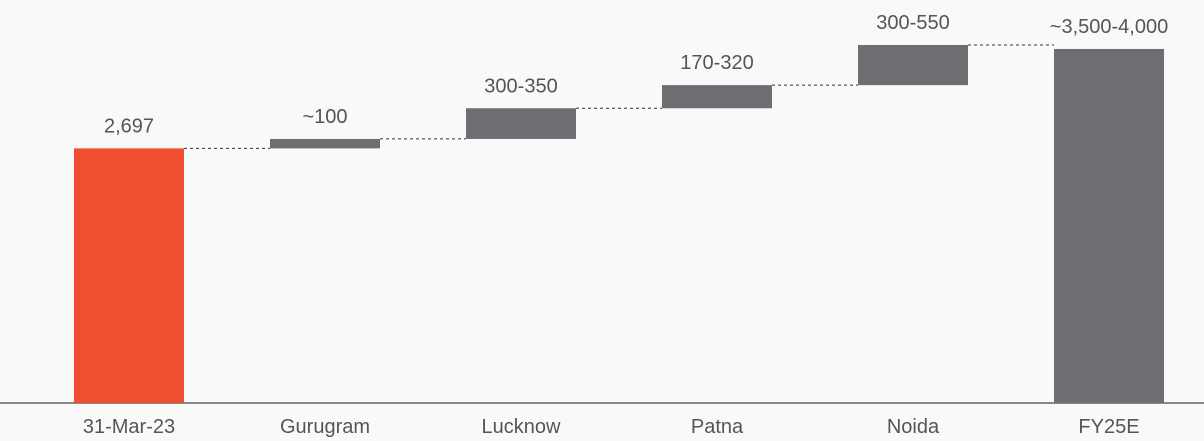  Describe the element at coordinates (521, 427) in the screenshot. I see `x-tick-label: Lucknow` at that location.